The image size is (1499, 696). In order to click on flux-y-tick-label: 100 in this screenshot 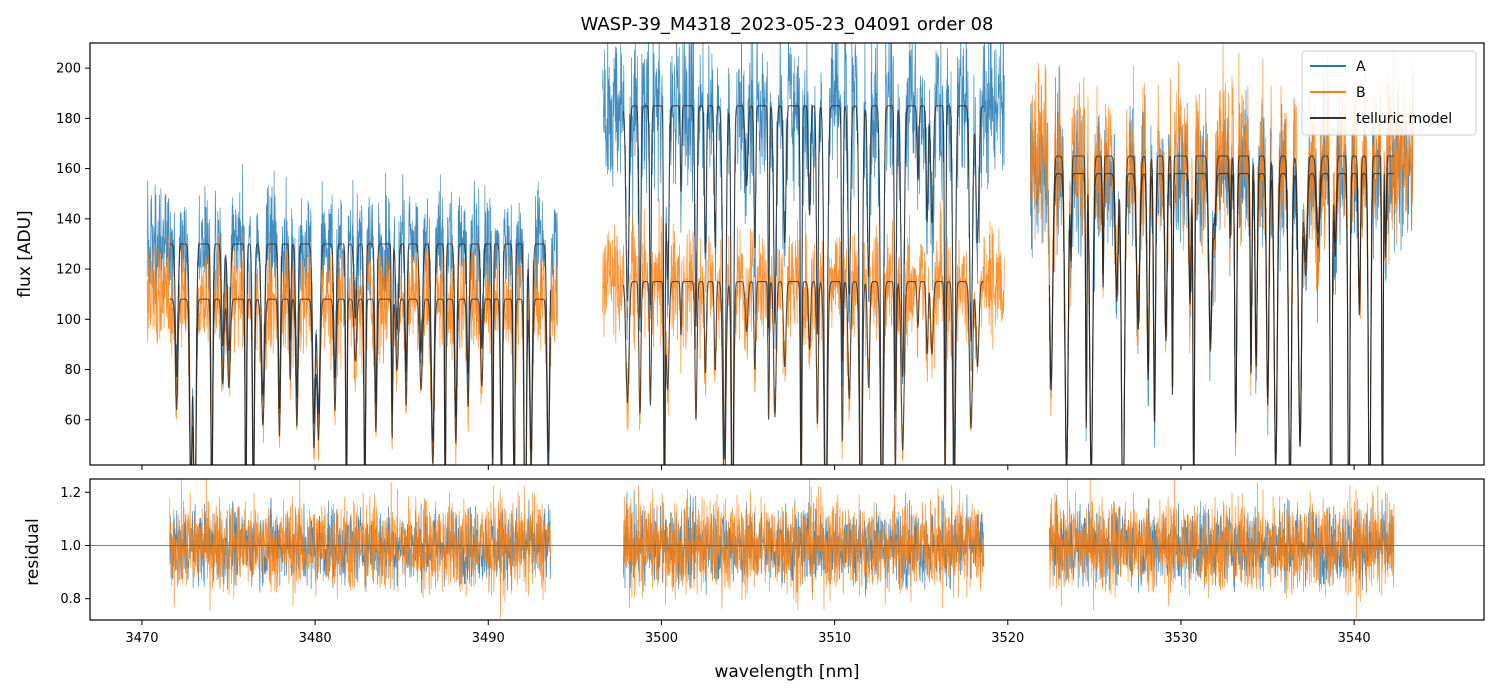, I will do `click(68, 320)`.